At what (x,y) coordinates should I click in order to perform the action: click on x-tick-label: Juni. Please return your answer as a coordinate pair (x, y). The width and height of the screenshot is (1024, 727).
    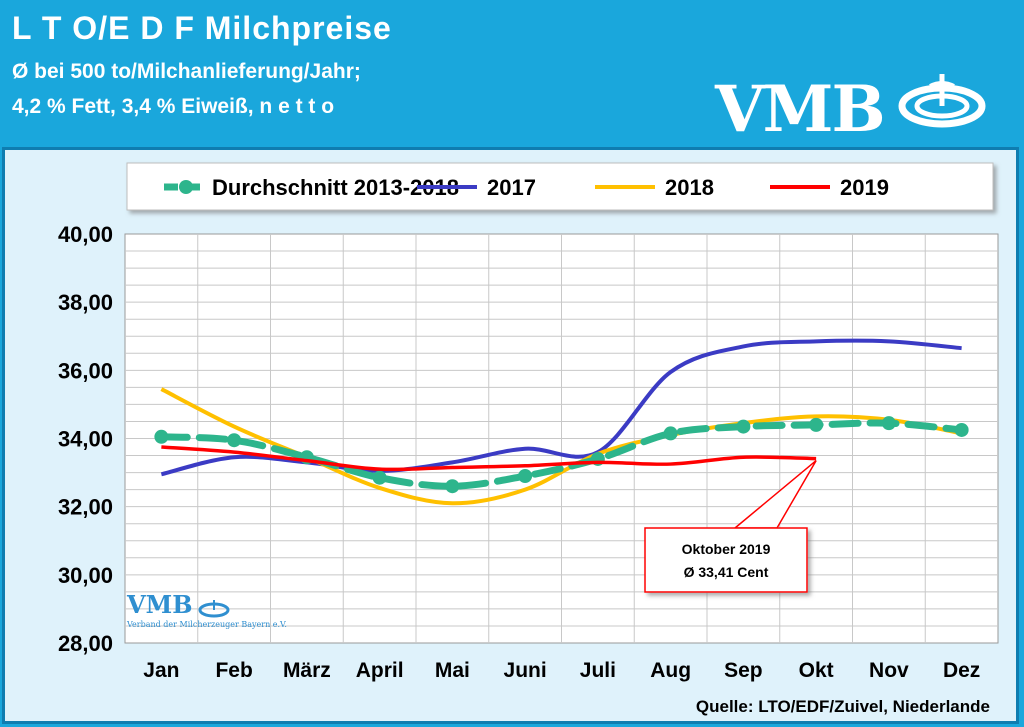
    Looking at the image, I should click on (525, 670).